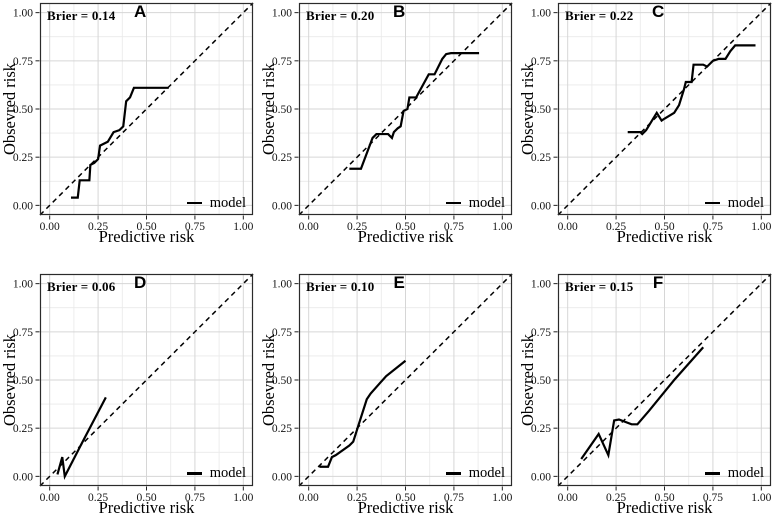  Describe the element at coordinates (340, 286) in the screenshot. I see `brier-annotation: Brier = 0.10` at that location.